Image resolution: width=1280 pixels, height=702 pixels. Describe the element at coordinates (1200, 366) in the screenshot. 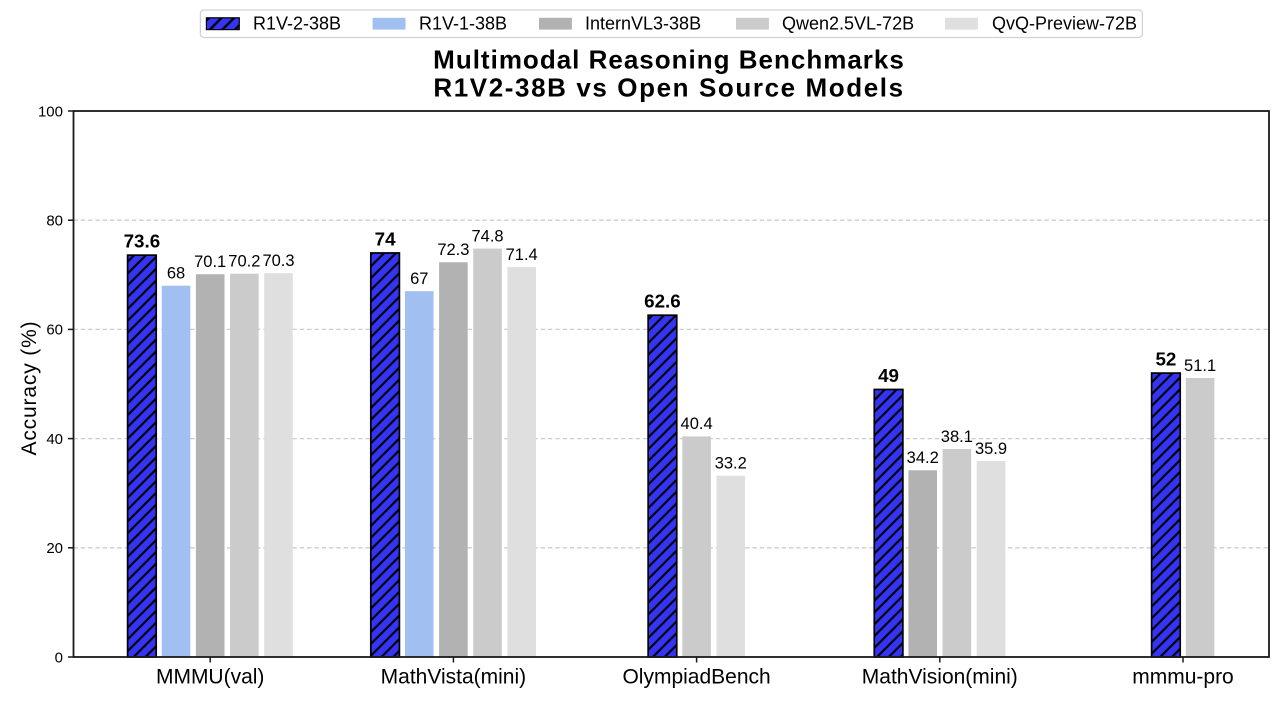

I see `svg-text: 51.1` at that location.